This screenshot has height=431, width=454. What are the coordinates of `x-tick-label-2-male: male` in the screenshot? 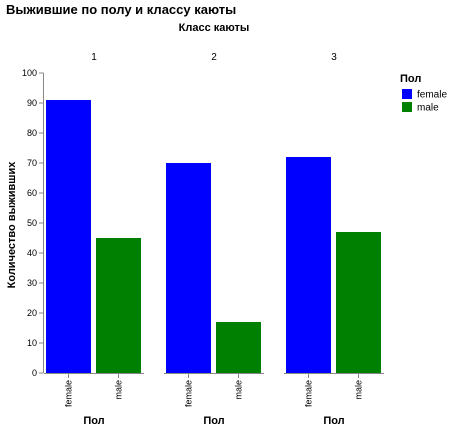 It's located at (239, 390).